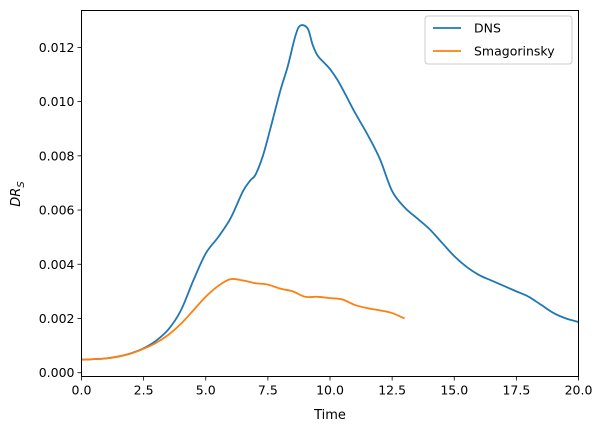 The width and height of the screenshot is (603, 432). What do you see at coordinates (57, 155) in the screenshot?
I see `y-tick-label: 0.008` at bounding box center [57, 155].